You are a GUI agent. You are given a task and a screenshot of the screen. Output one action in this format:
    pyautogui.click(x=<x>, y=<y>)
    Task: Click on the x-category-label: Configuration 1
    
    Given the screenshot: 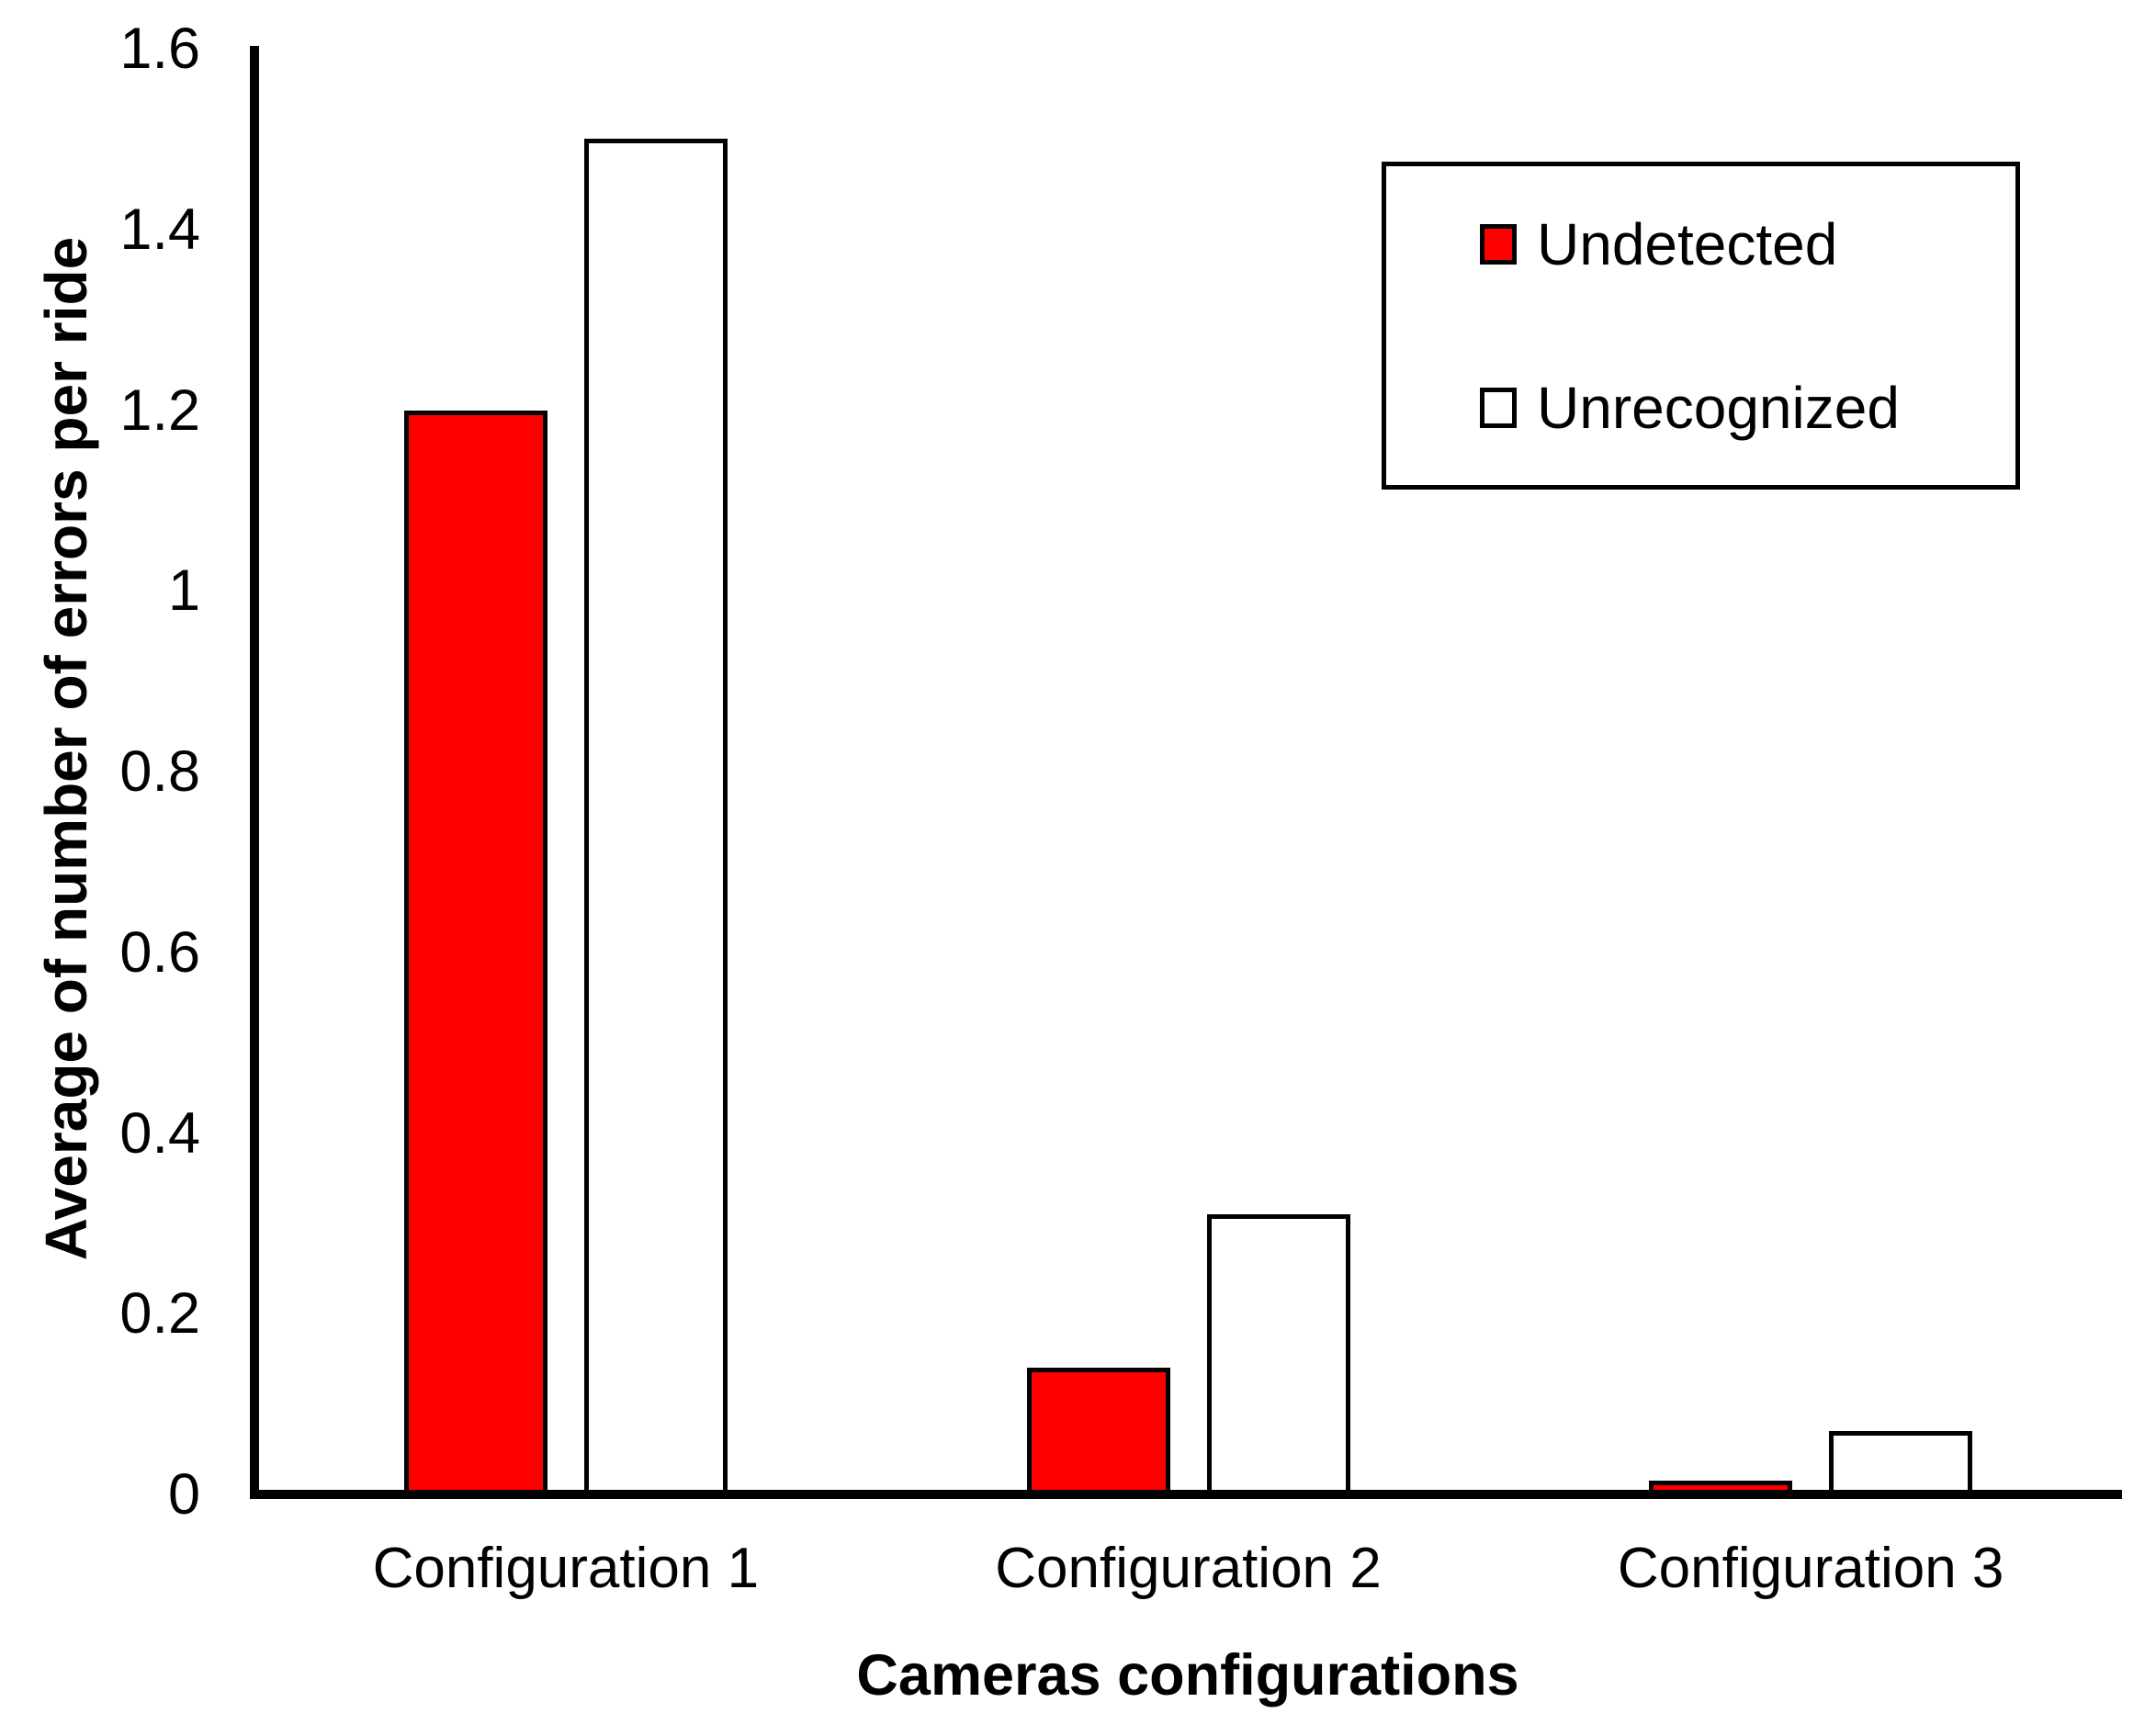 What is the action you would take?
    pyautogui.click(x=566, y=1568)
    